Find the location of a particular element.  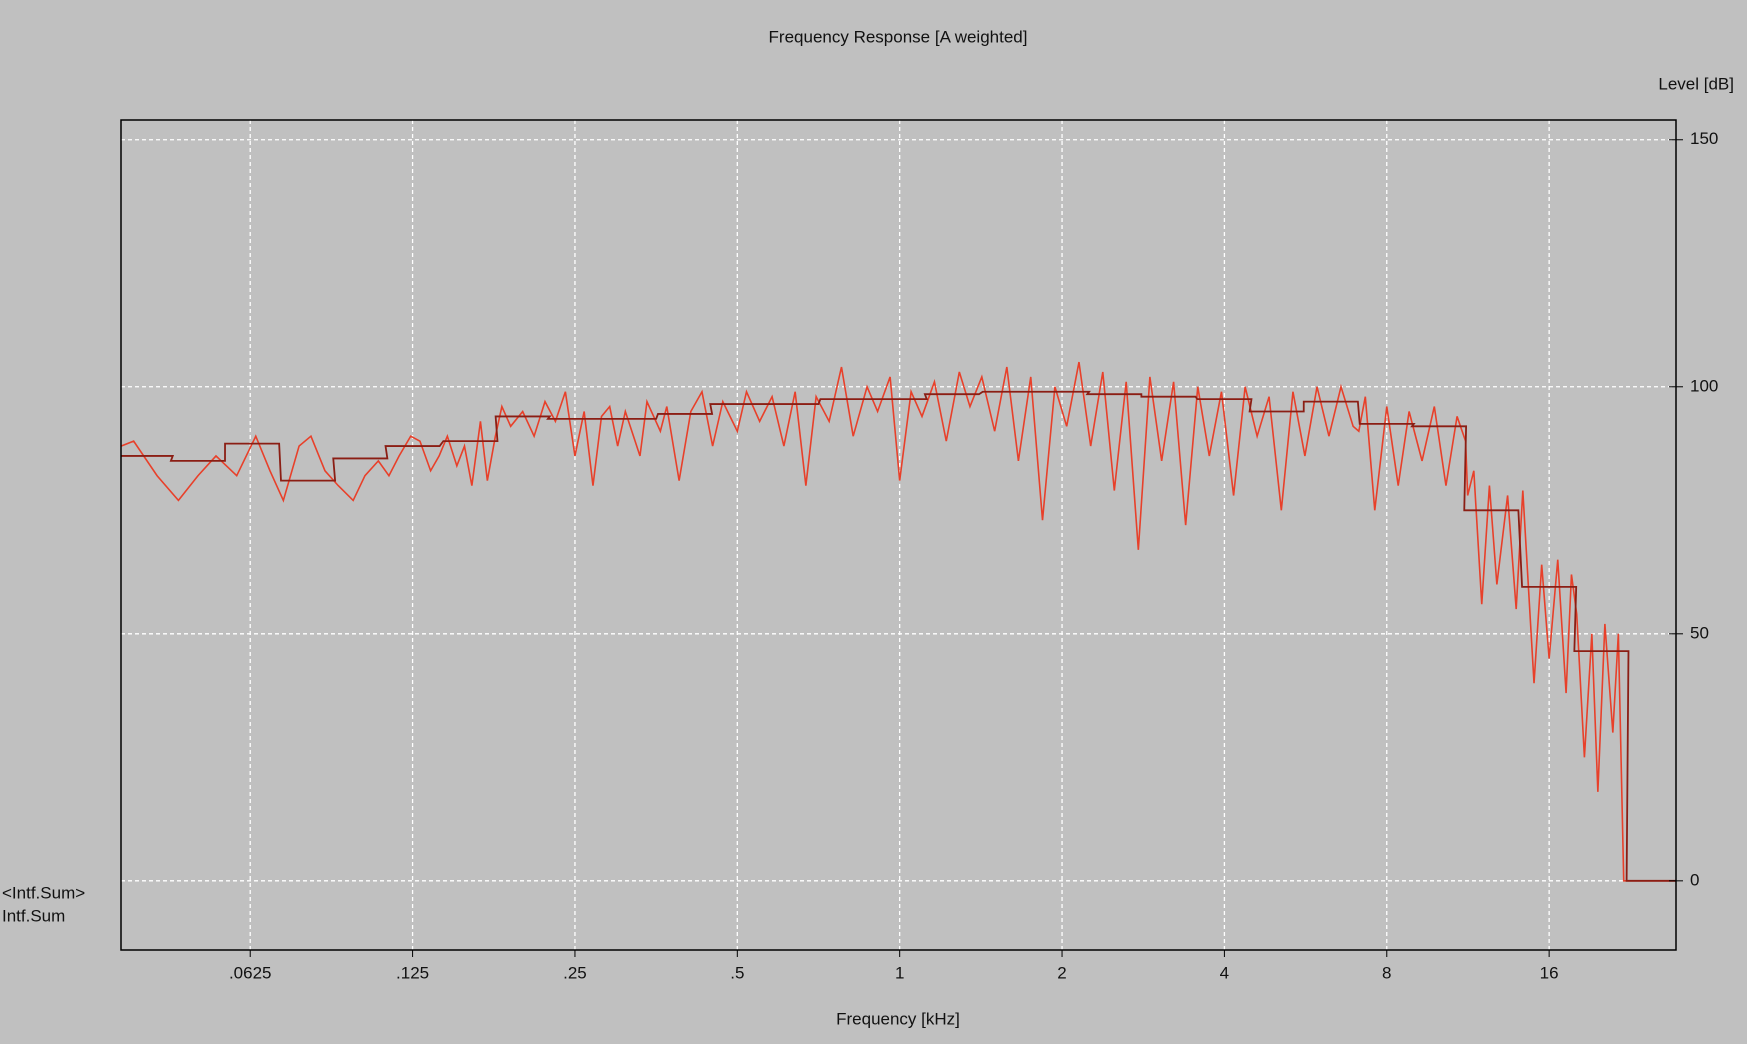

y-tick-label: 150 is located at coordinates (1704, 138).